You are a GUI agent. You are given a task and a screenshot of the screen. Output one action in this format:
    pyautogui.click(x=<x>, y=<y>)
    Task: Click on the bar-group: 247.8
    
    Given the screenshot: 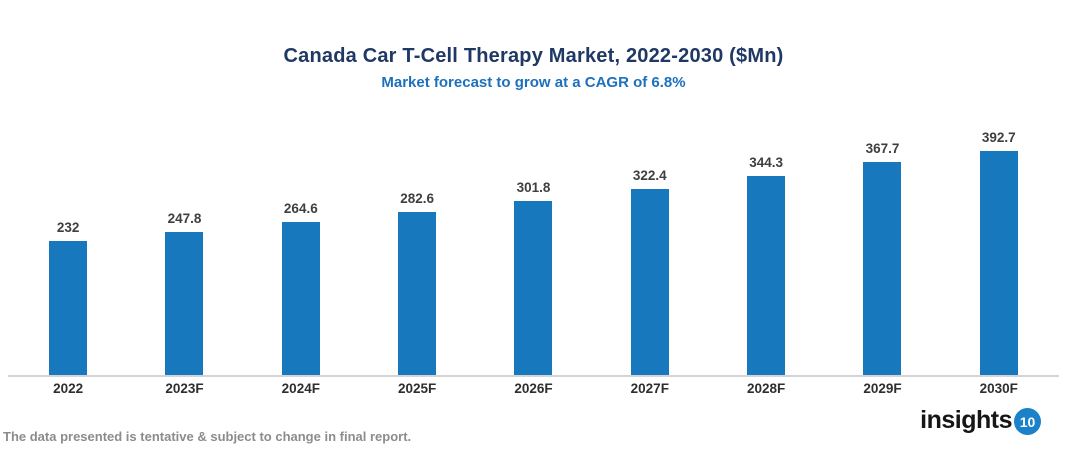 What is the action you would take?
    pyautogui.click(x=184, y=252)
    